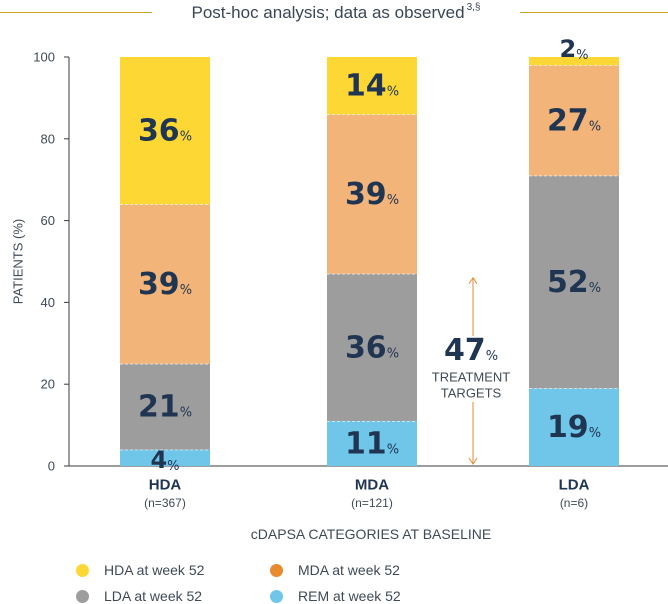 This screenshot has width=668, height=604. I want to click on bar-mda-mda, so click(372, 194).